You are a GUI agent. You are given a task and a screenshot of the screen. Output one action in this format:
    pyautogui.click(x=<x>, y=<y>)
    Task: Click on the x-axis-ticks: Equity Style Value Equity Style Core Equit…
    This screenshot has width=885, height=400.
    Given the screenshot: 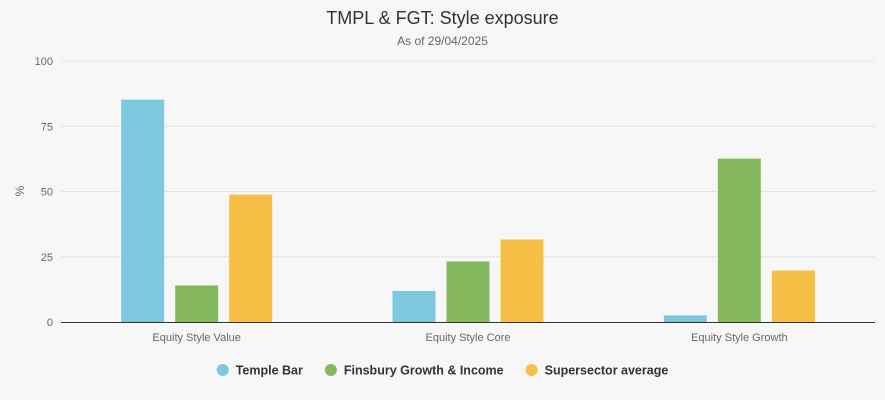 What is the action you would take?
    pyautogui.click(x=469, y=338)
    